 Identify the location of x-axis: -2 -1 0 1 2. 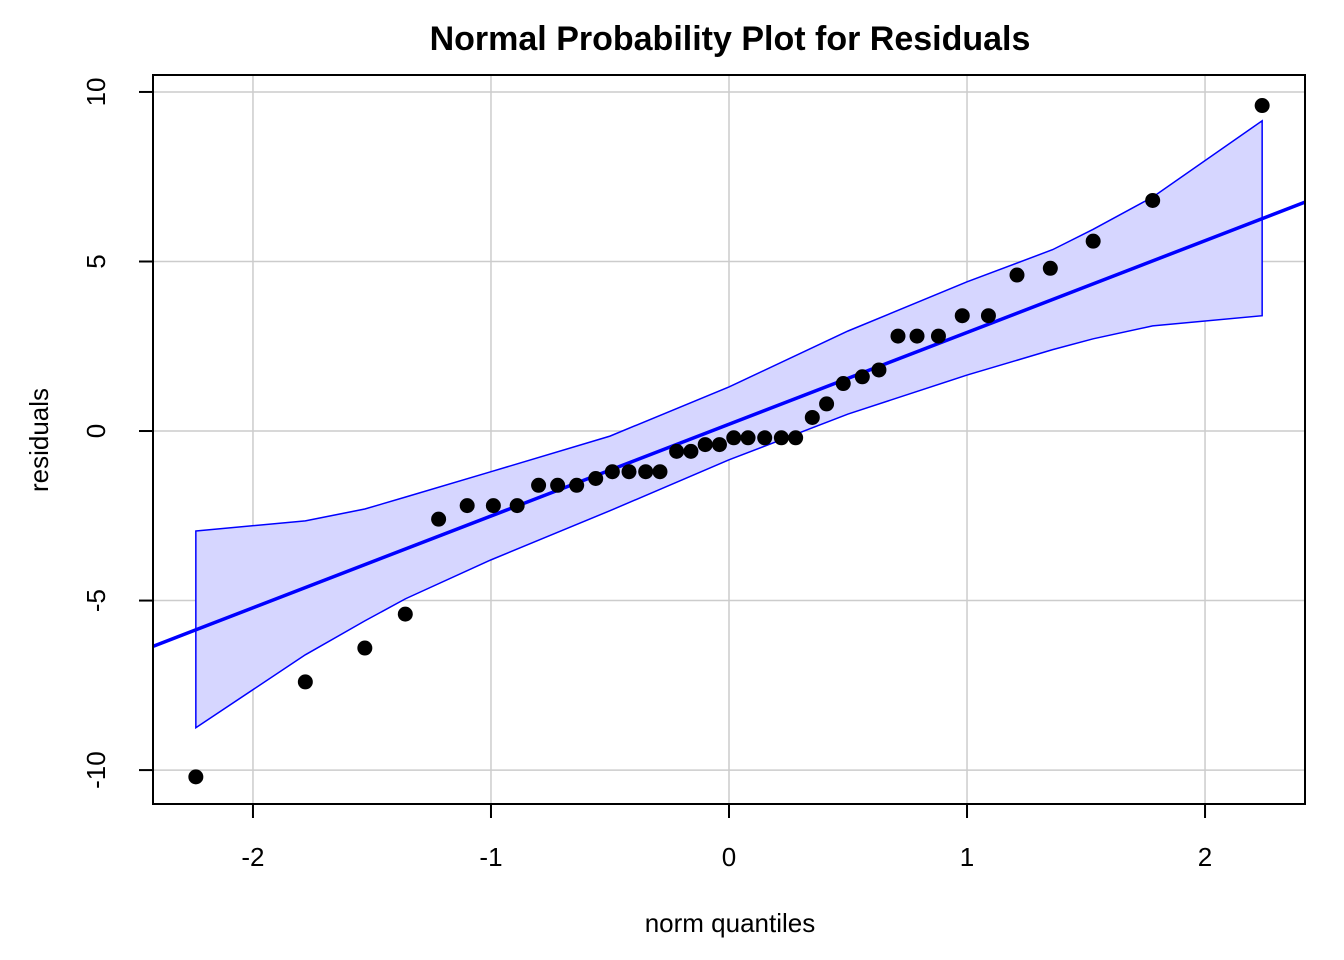
(726, 837).